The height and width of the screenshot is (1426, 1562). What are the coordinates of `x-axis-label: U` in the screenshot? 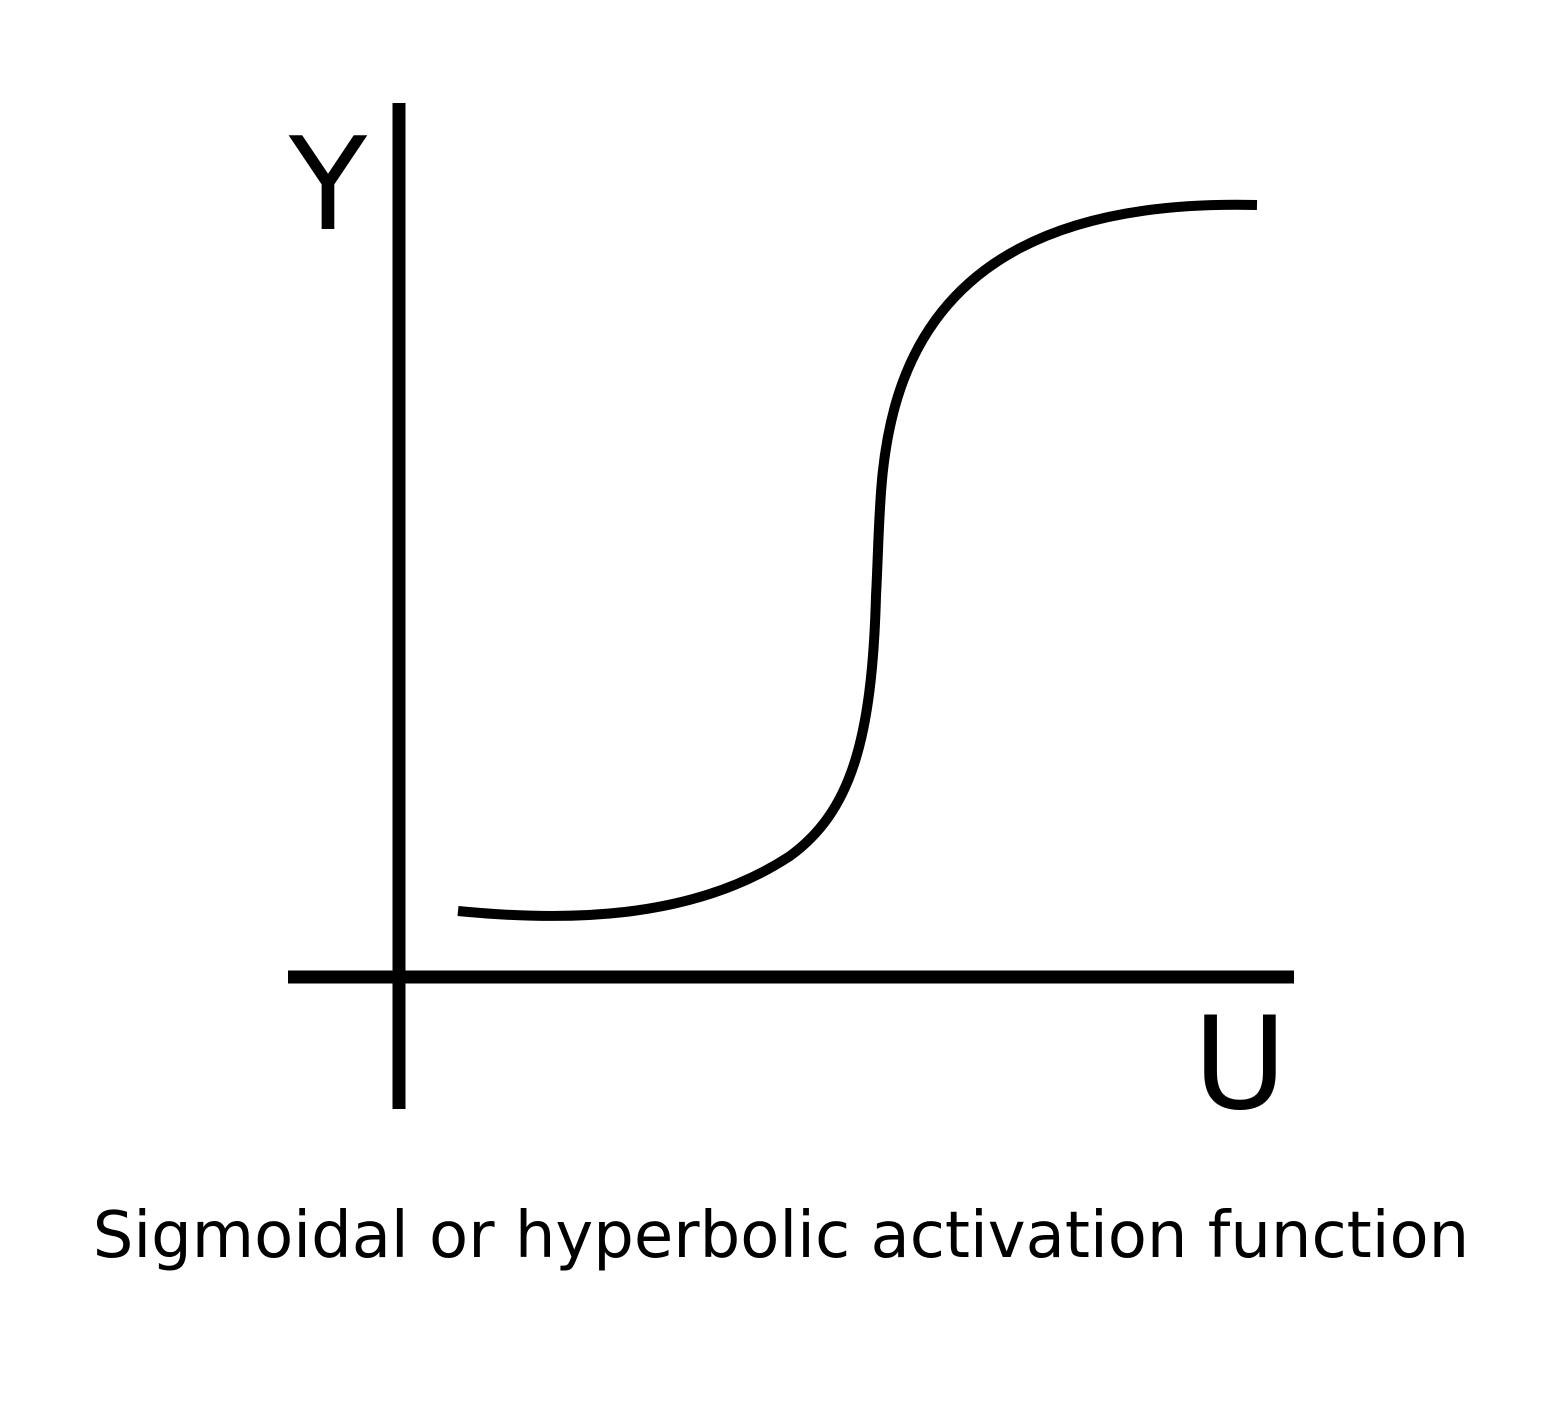 It's located at (1240, 1064).